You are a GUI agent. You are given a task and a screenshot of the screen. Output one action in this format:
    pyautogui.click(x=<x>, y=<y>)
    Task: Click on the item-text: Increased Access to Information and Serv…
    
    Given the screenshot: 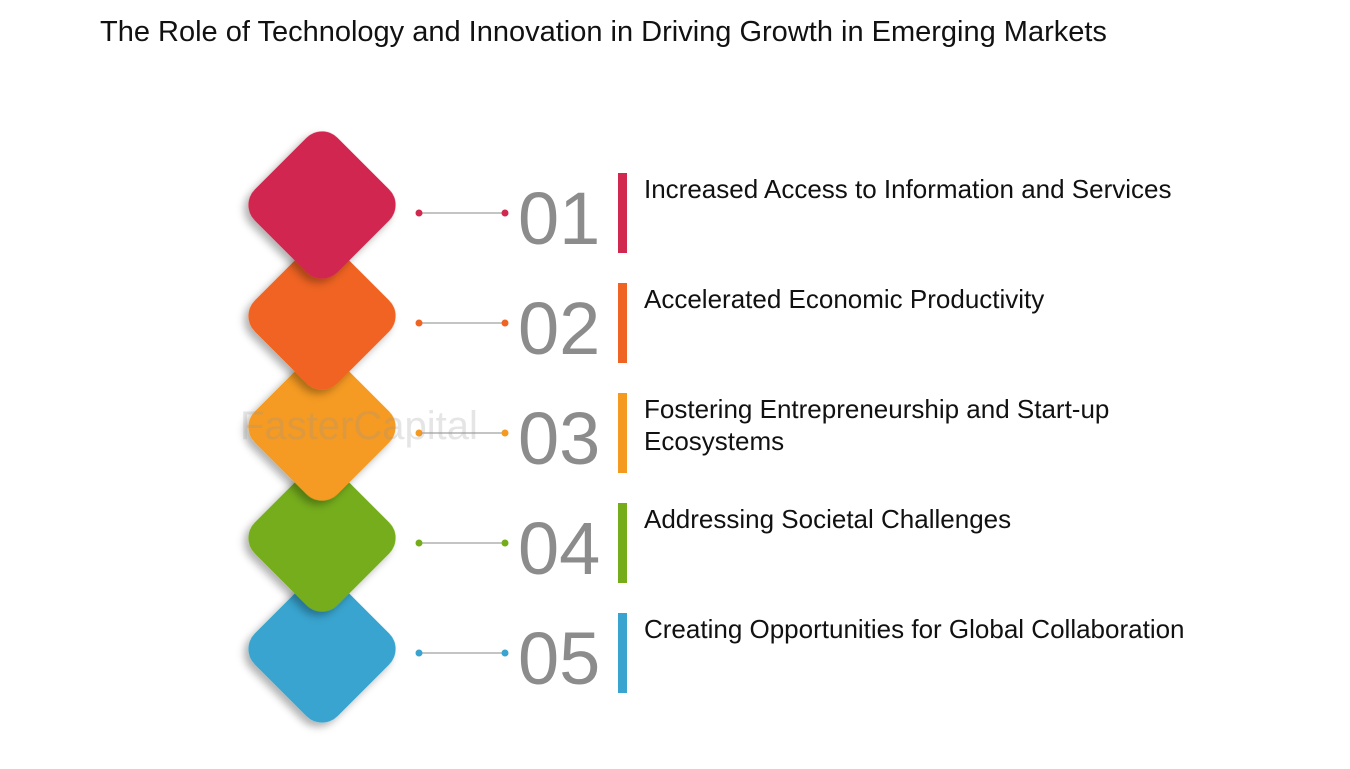 What is the action you would take?
    pyautogui.click(x=908, y=189)
    